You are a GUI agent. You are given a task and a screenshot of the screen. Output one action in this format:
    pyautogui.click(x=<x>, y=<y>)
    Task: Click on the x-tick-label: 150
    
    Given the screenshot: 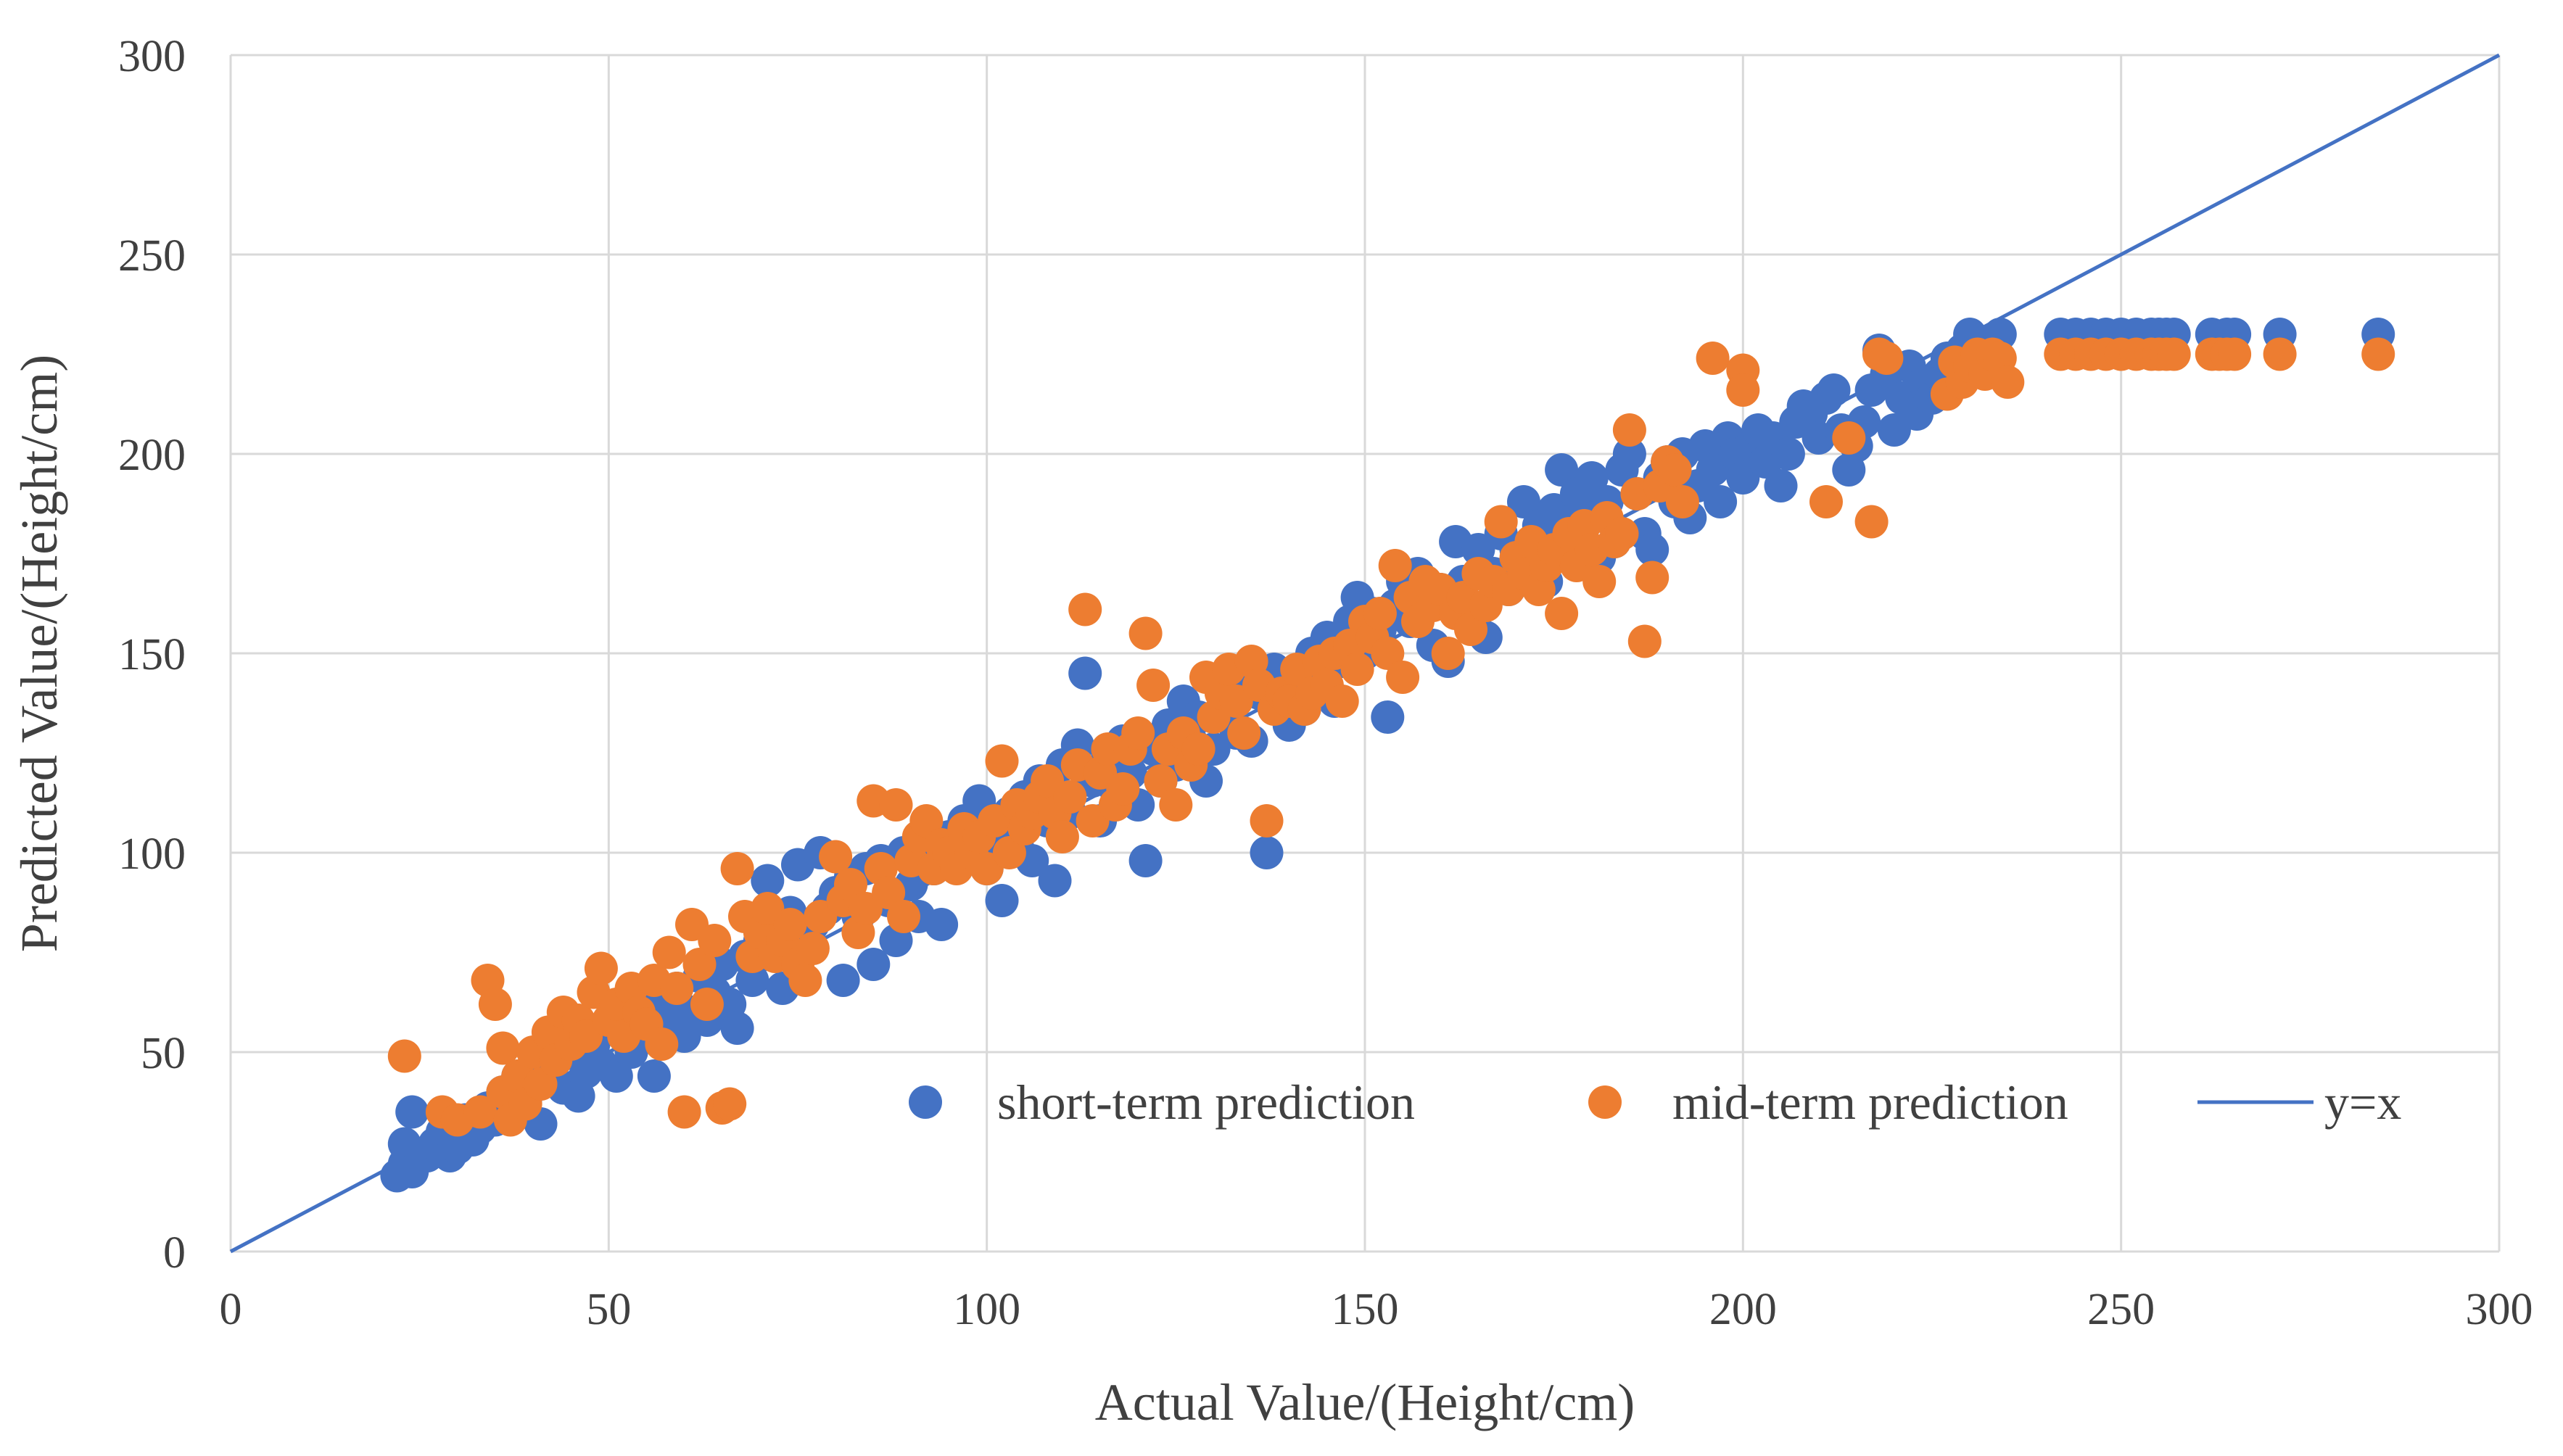 What is the action you would take?
    pyautogui.click(x=1366, y=1309)
    